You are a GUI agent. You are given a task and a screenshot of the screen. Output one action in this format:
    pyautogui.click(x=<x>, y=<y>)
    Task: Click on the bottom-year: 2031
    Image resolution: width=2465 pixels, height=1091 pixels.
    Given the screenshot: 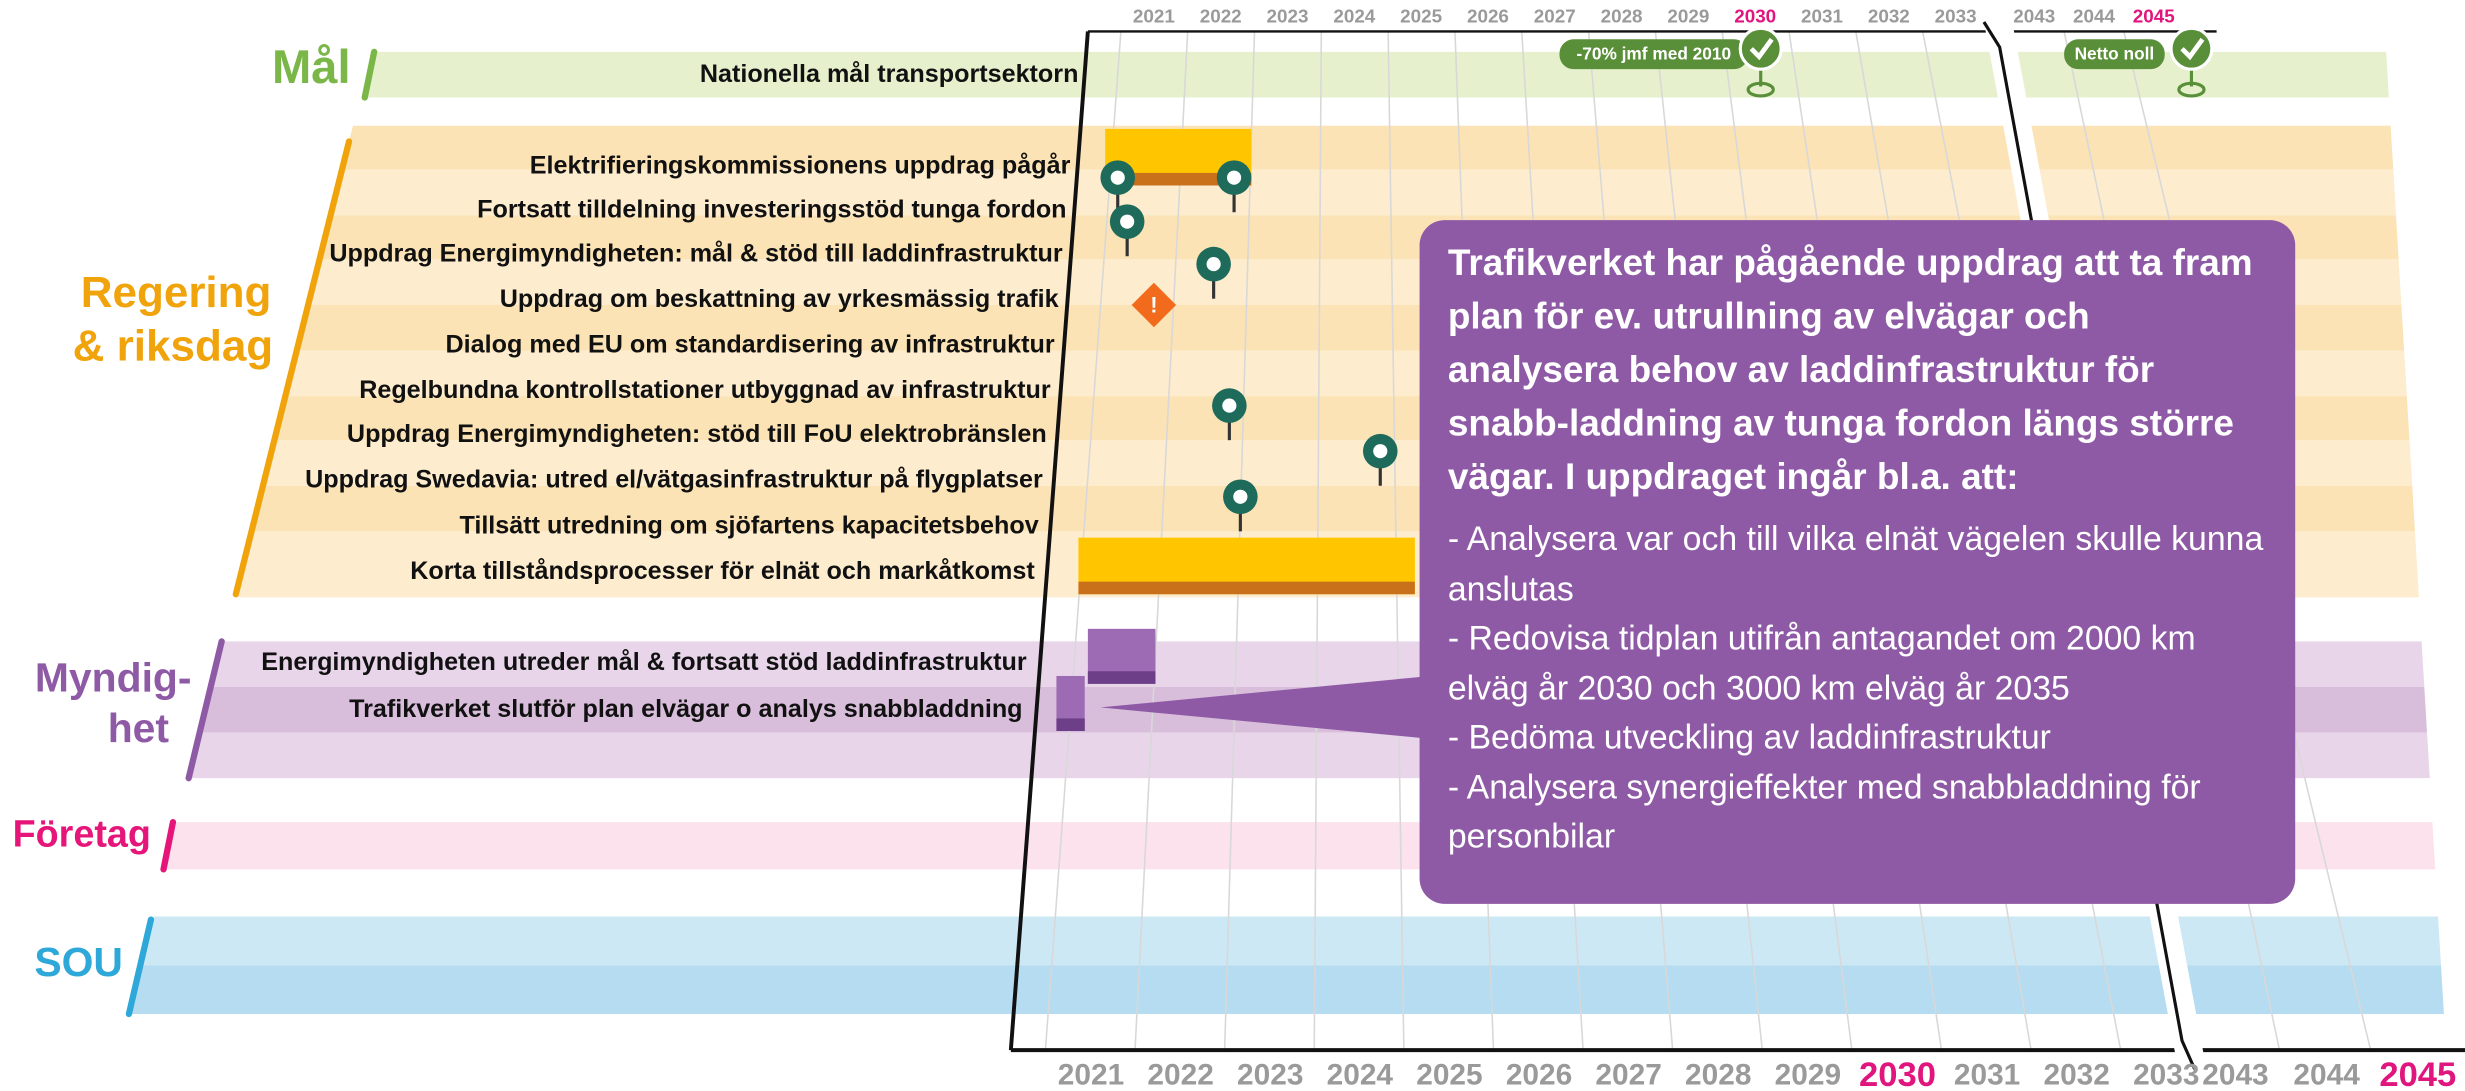 What is the action you would take?
    pyautogui.click(x=1987, y=1075)
    